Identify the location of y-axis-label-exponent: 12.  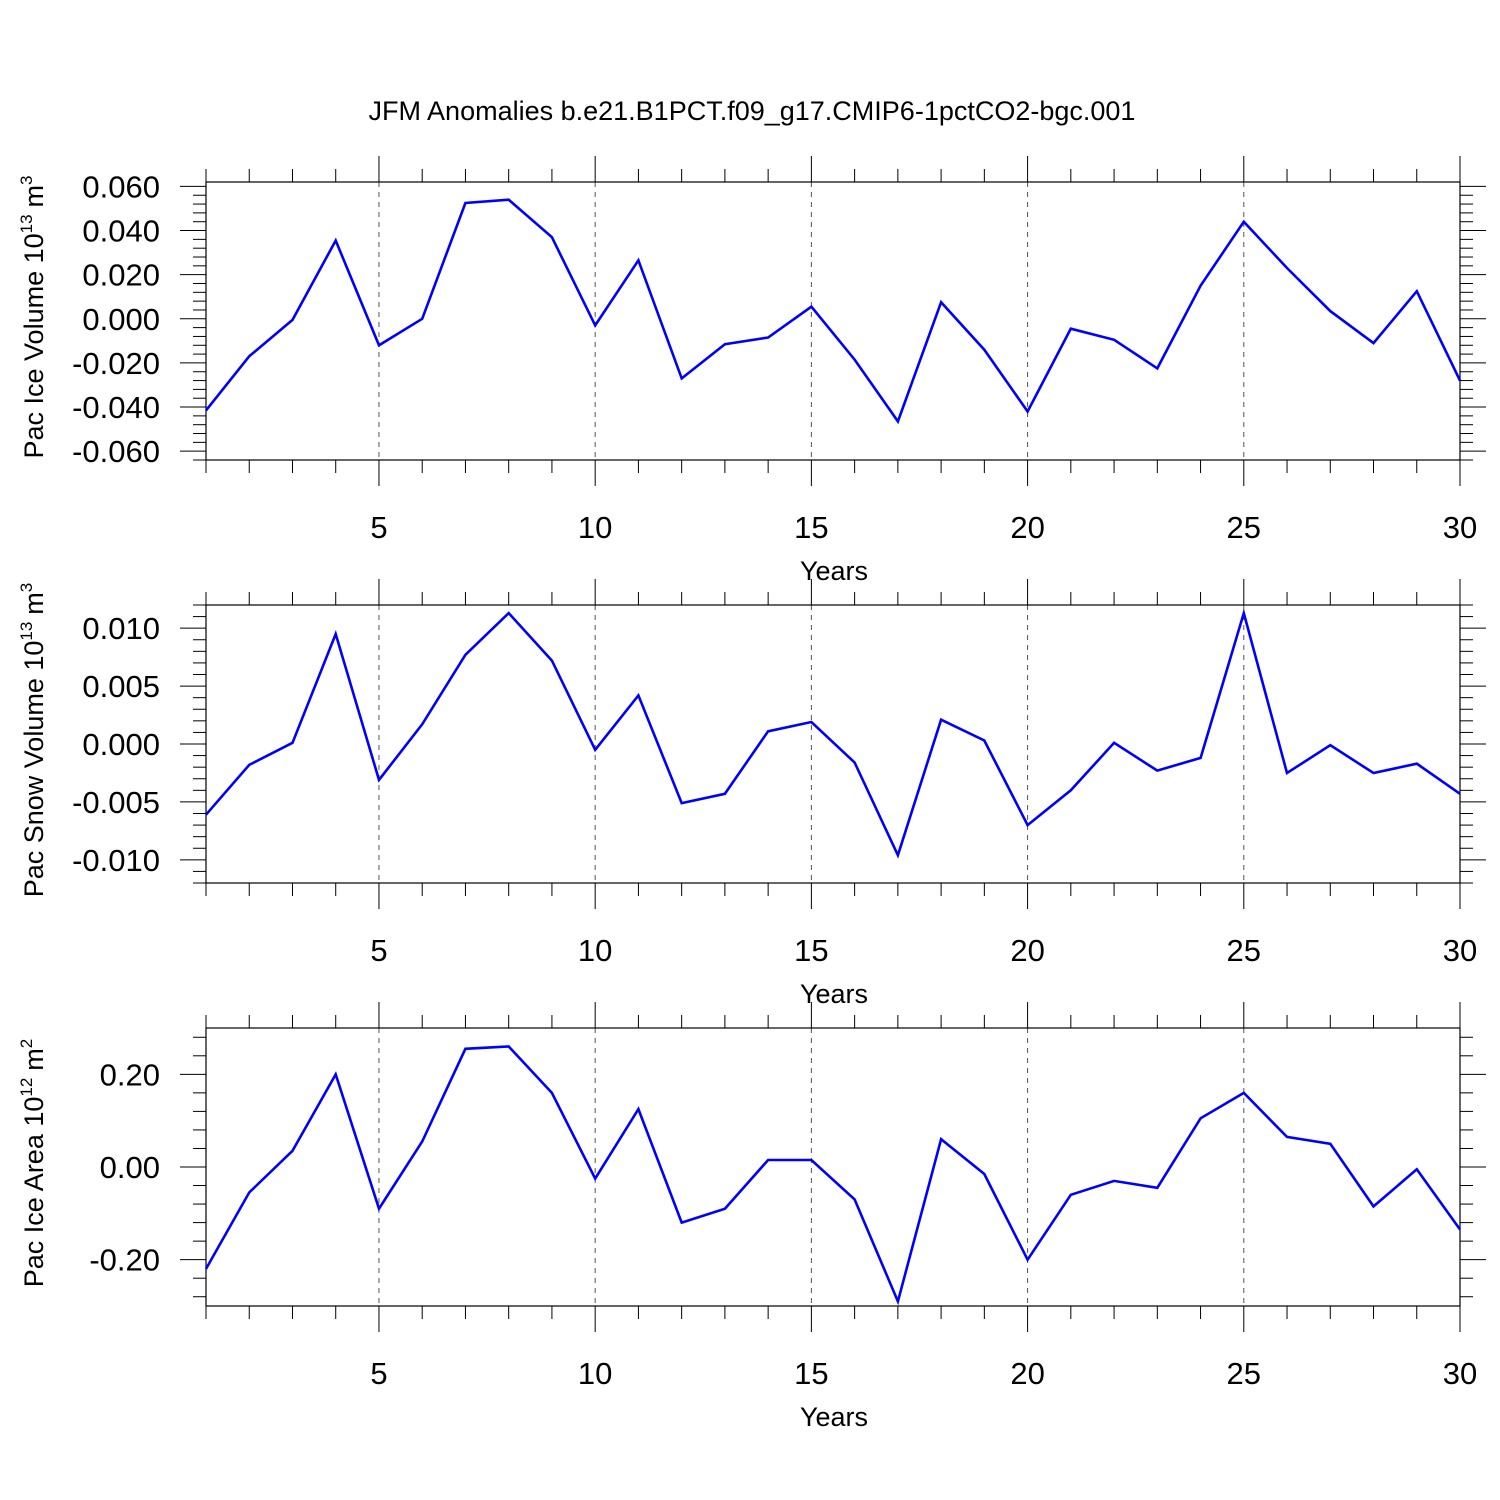
(26, 1087).